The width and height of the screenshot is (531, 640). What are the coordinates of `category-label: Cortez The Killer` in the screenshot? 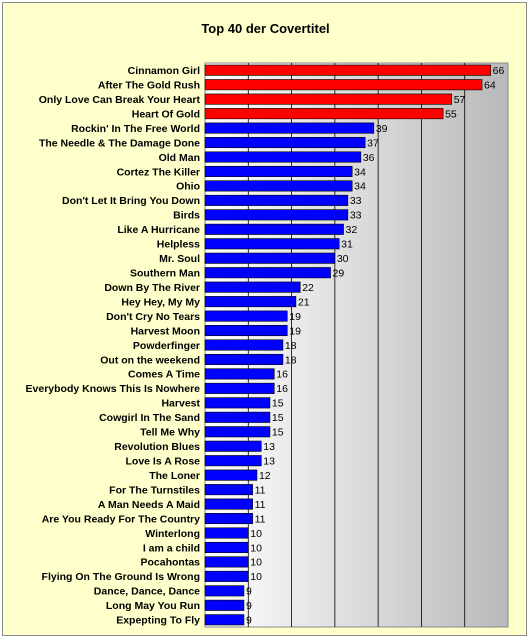 It's located at (158, 172).